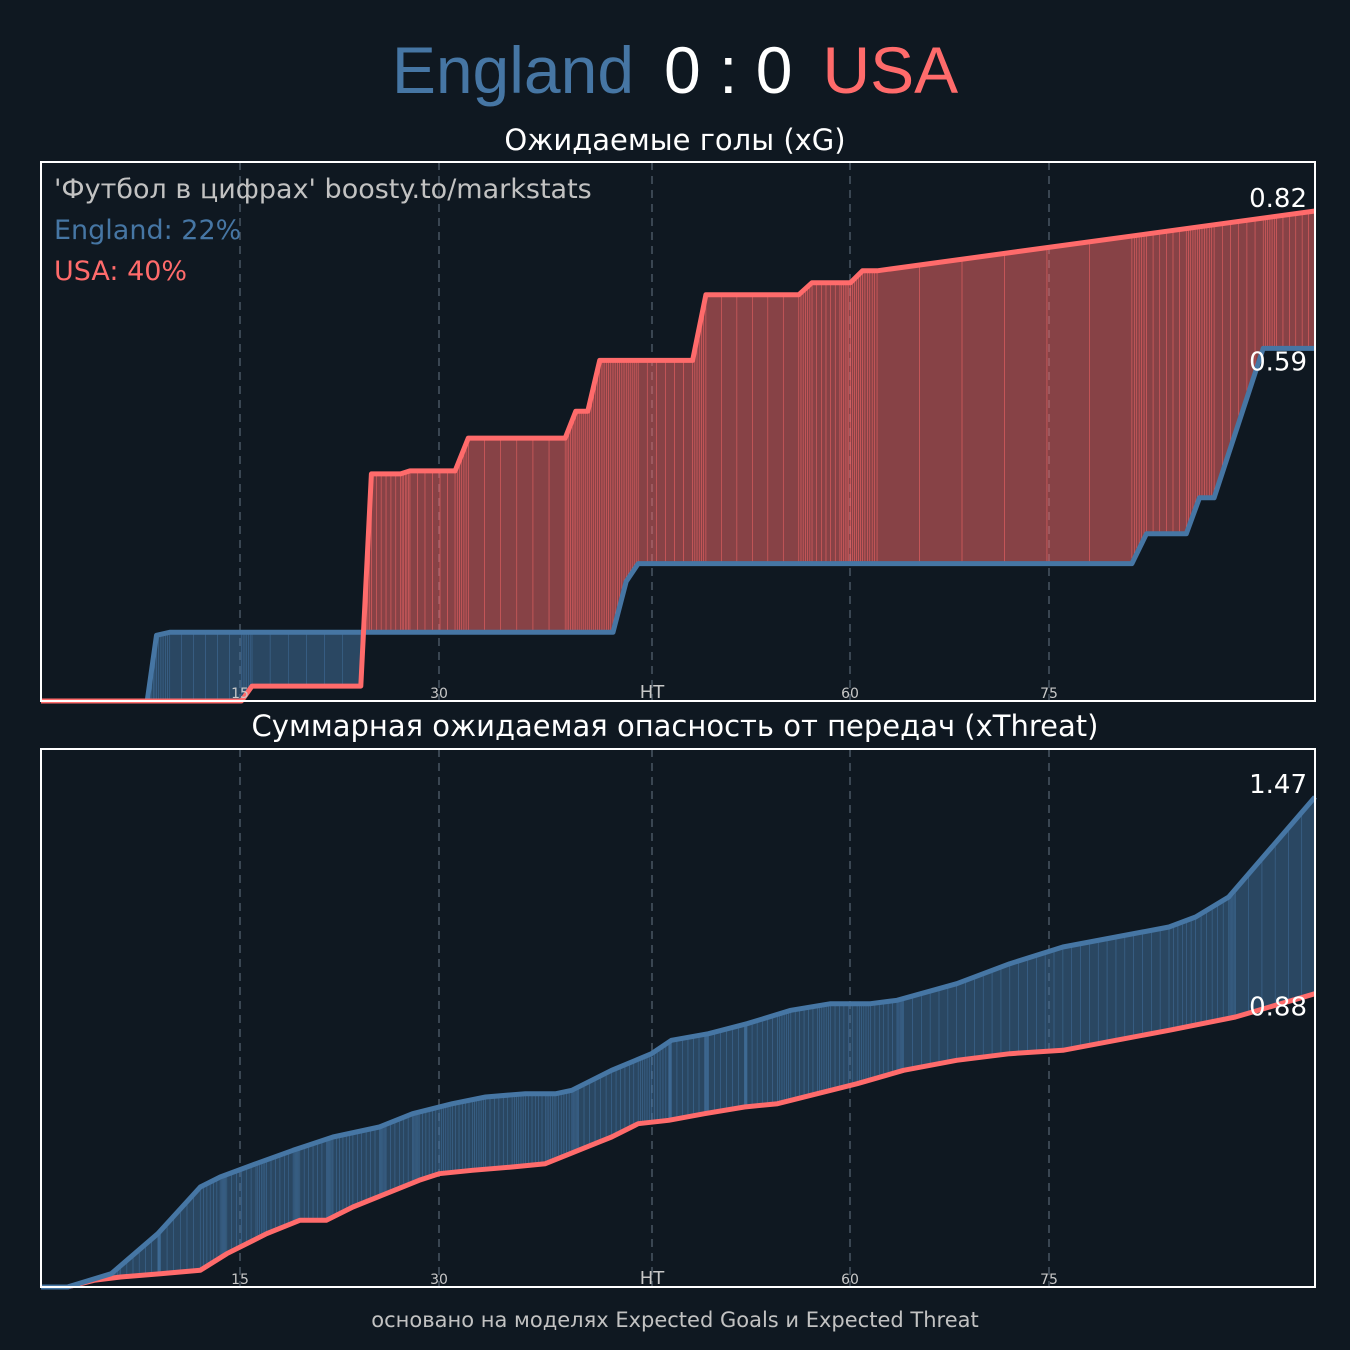  I want to click on match-score: 0, so click(728, 70).